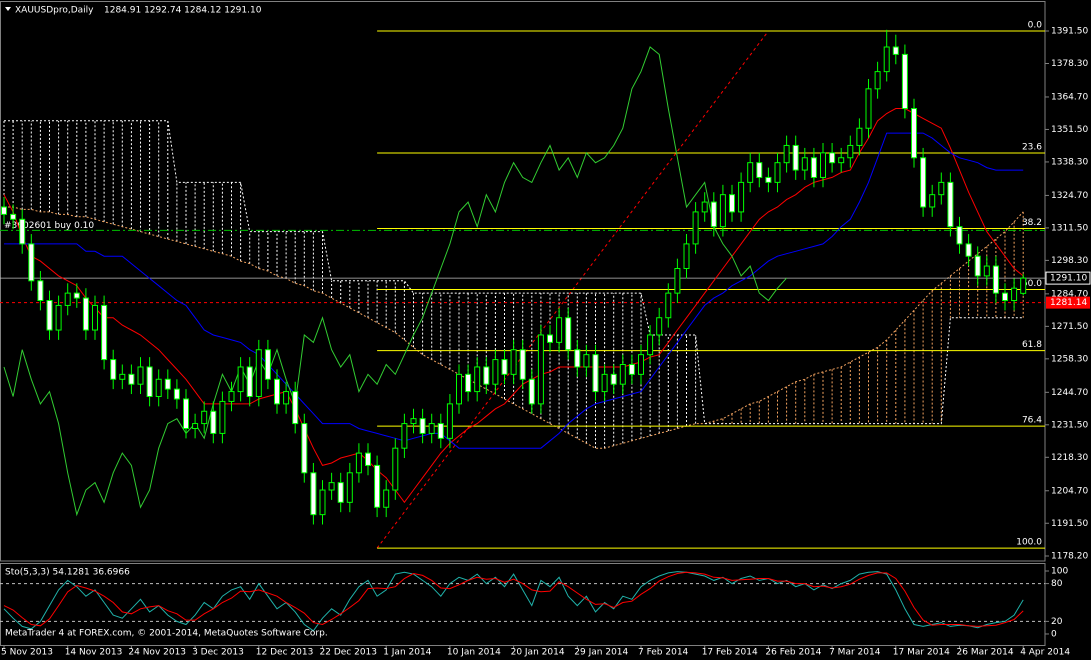 This screenshot has width=1091, height=660. What do you see at coordinates (1068, 302) in the screenshot?
I see `stop-box` at bounding box center [1068, 302].